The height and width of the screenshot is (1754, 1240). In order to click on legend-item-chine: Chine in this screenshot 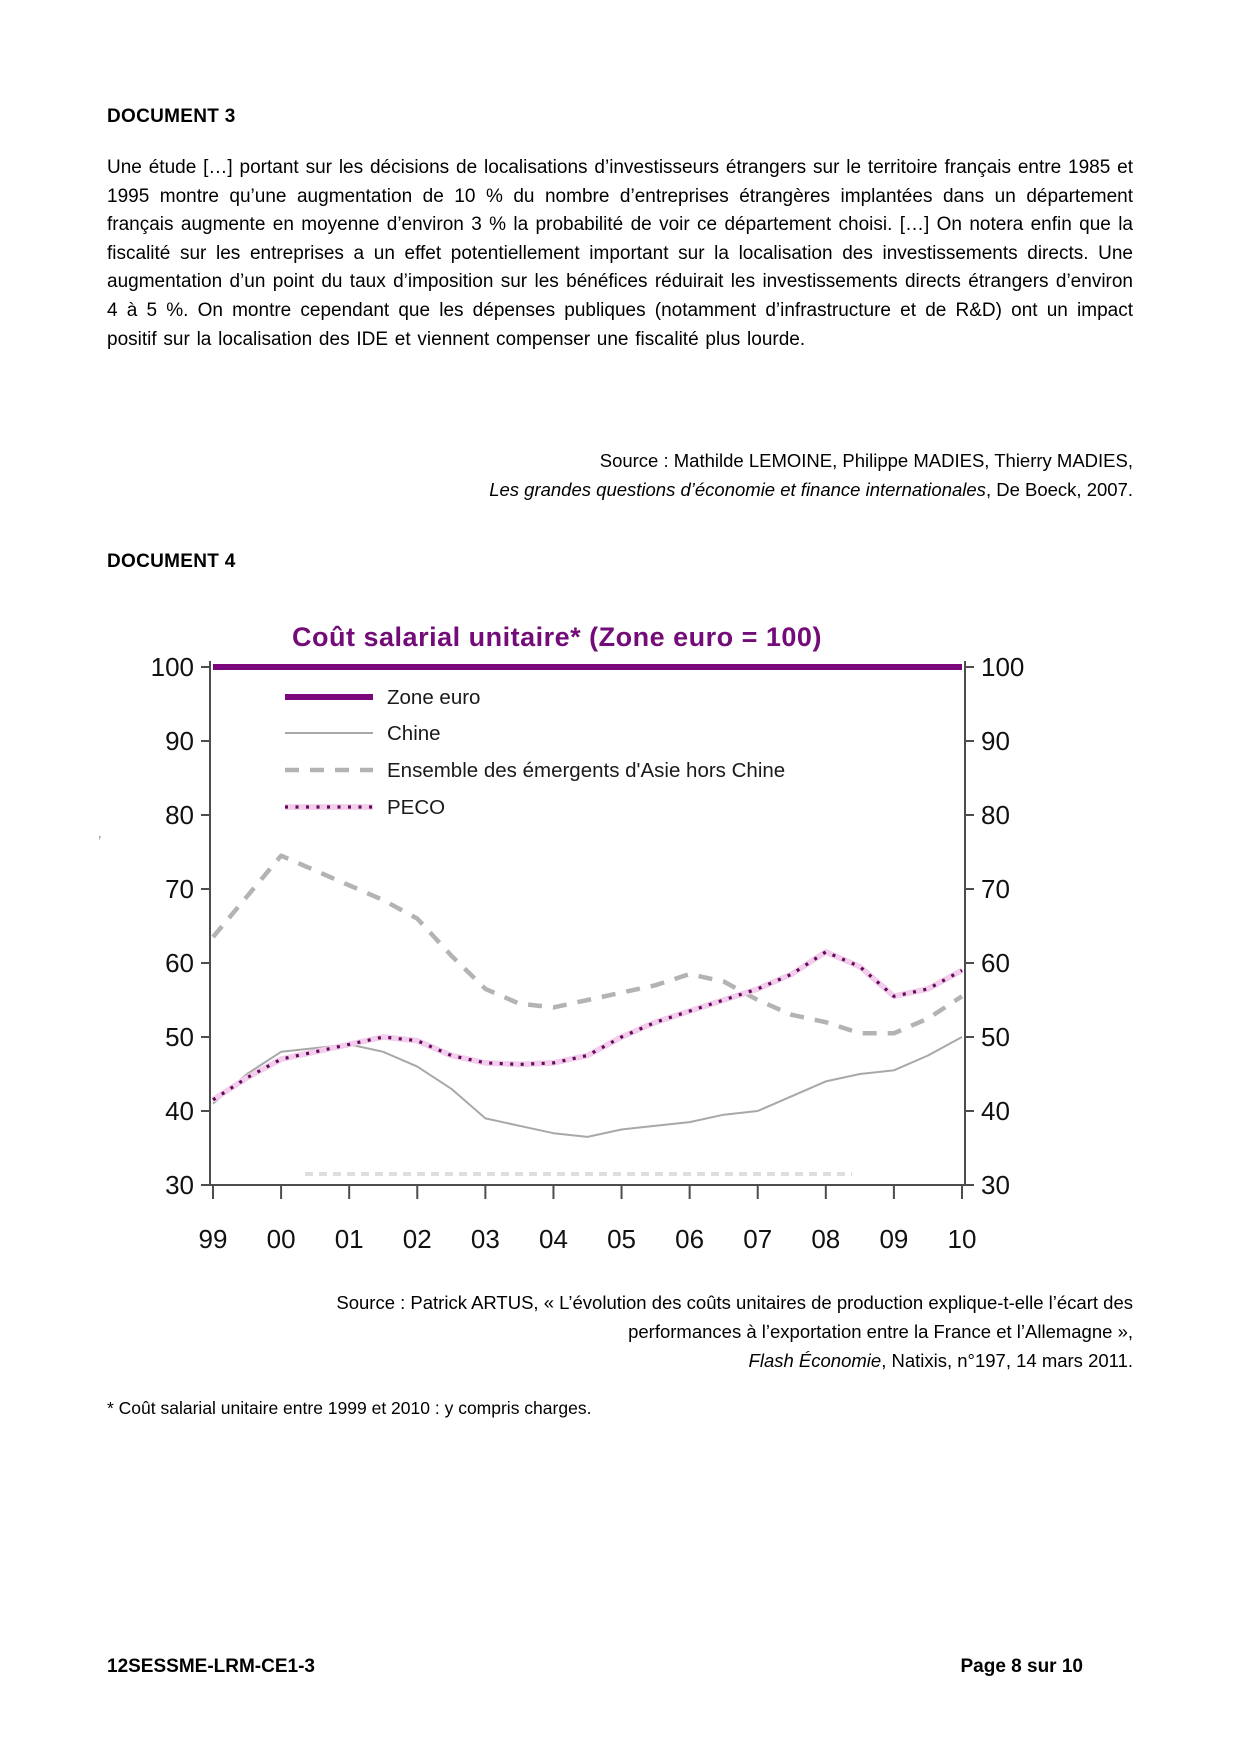, I will do `click(363, 733)`.